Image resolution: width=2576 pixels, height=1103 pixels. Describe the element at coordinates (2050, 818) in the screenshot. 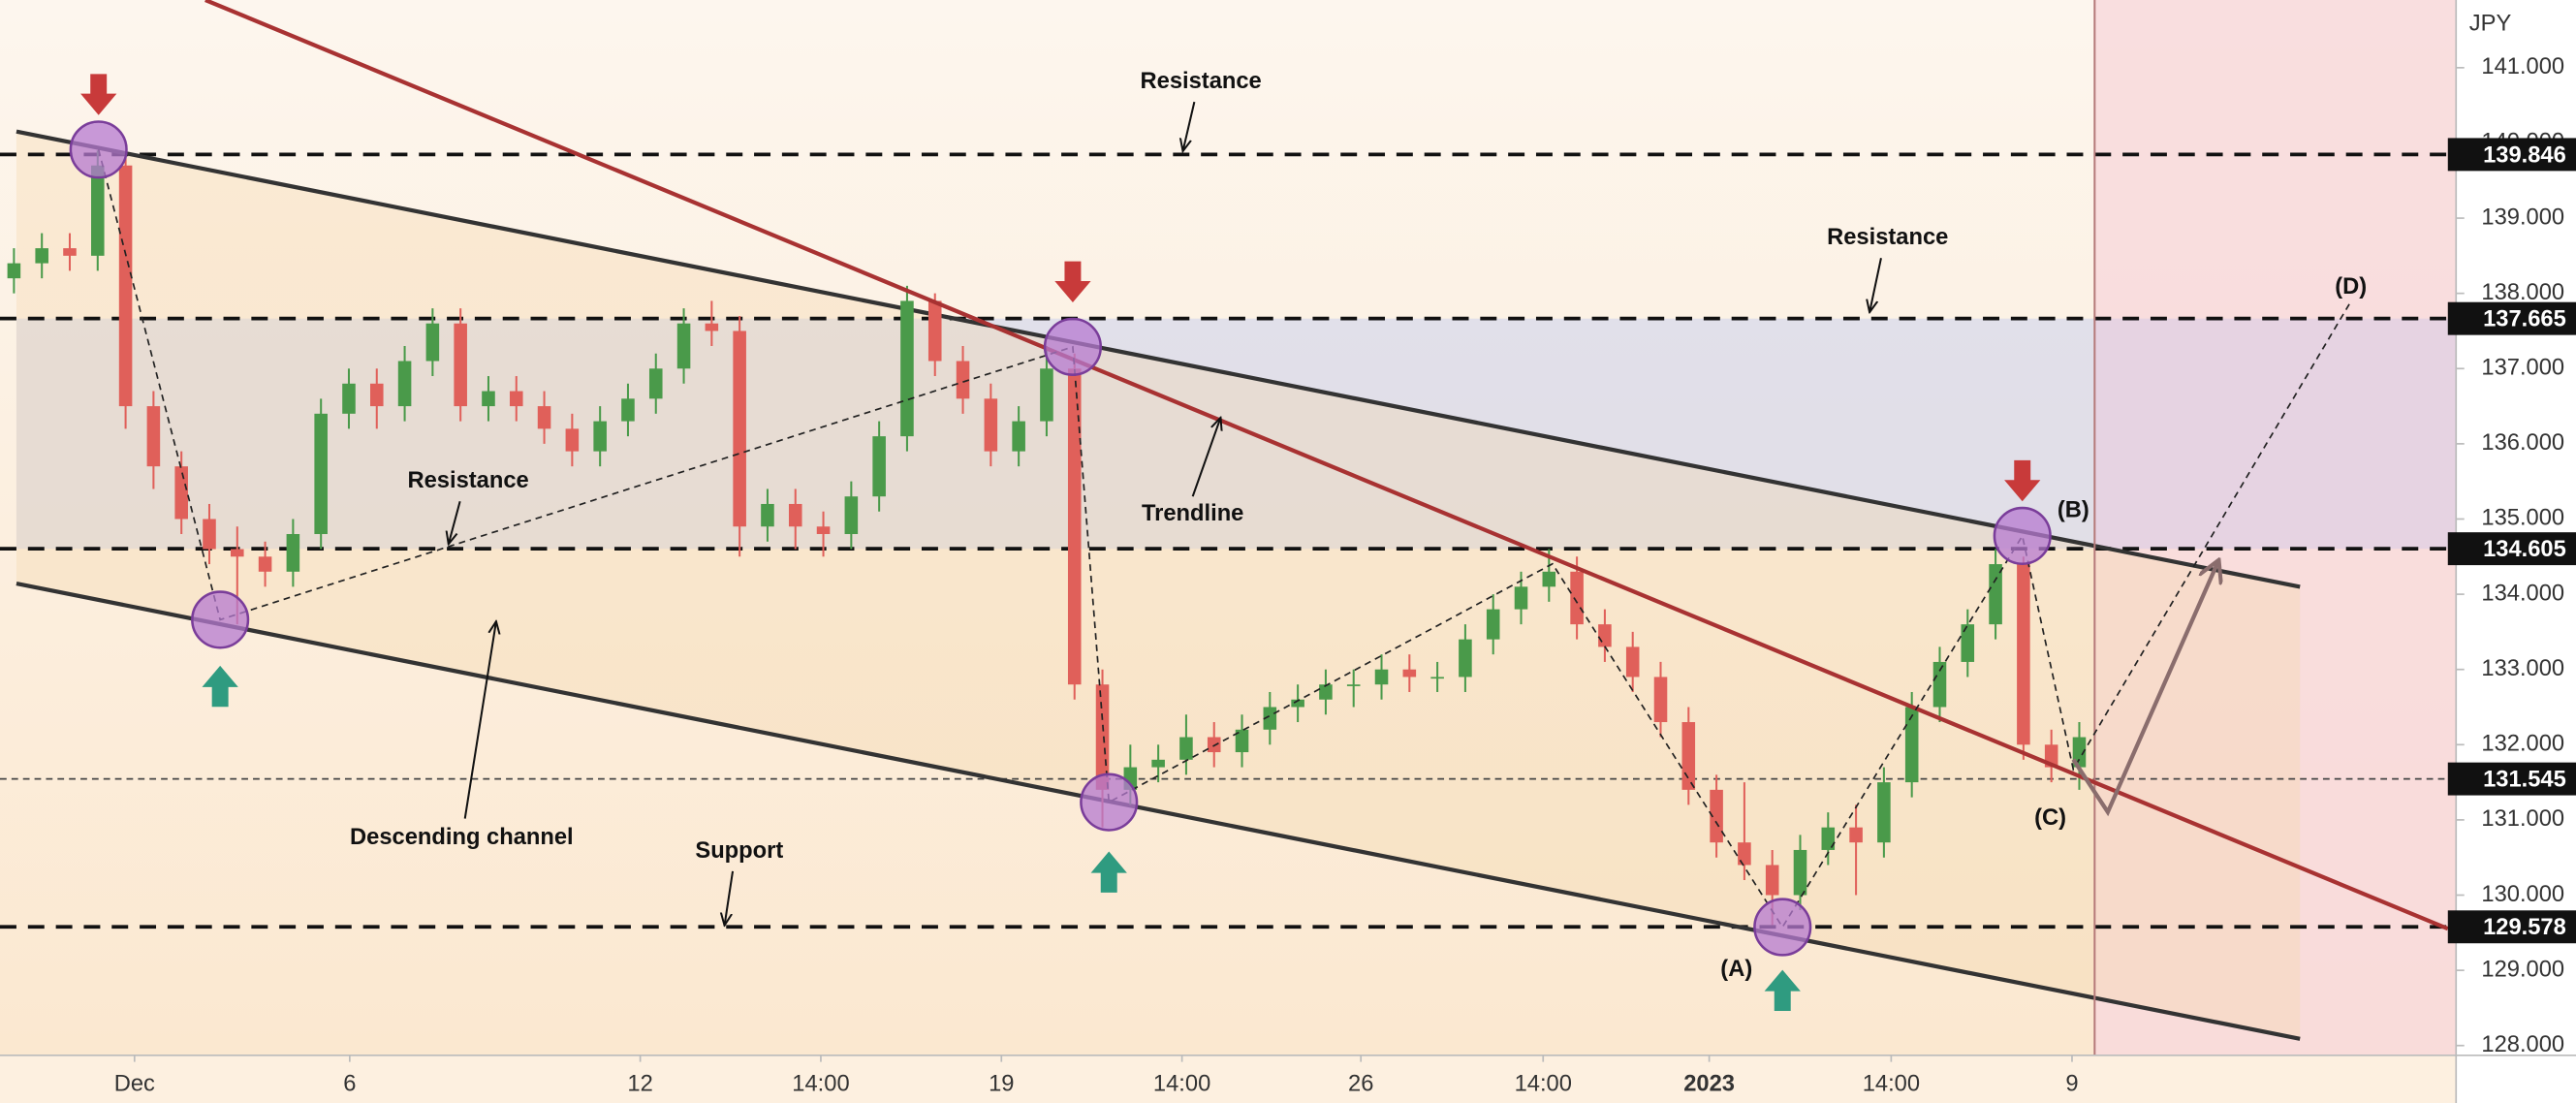

I see `wave-label: (C)` at that location.